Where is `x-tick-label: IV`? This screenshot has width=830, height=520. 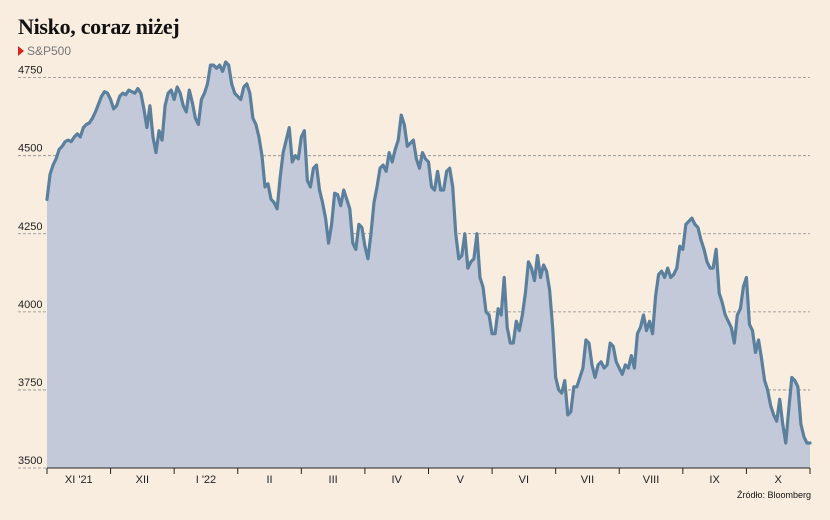 x-tick-label: IV is located at coordinates (397, 480).